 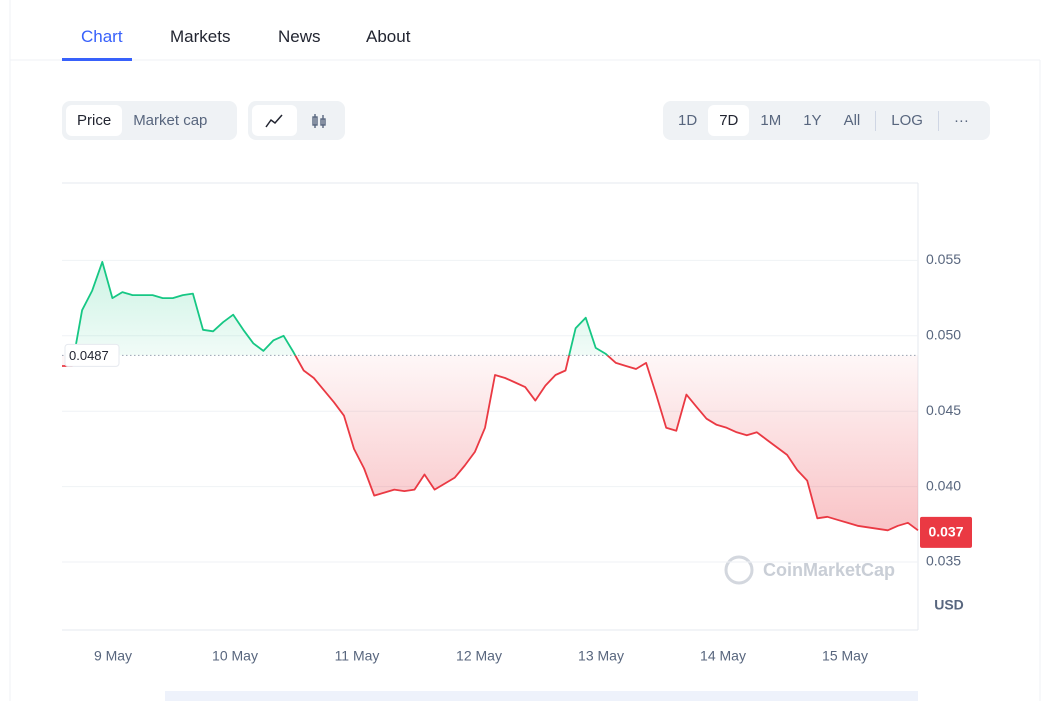 What do you see at coordinates (89, 355) in the screenshot?
I see `baseline-label: 0.0487` at bounding box center [89, 355].